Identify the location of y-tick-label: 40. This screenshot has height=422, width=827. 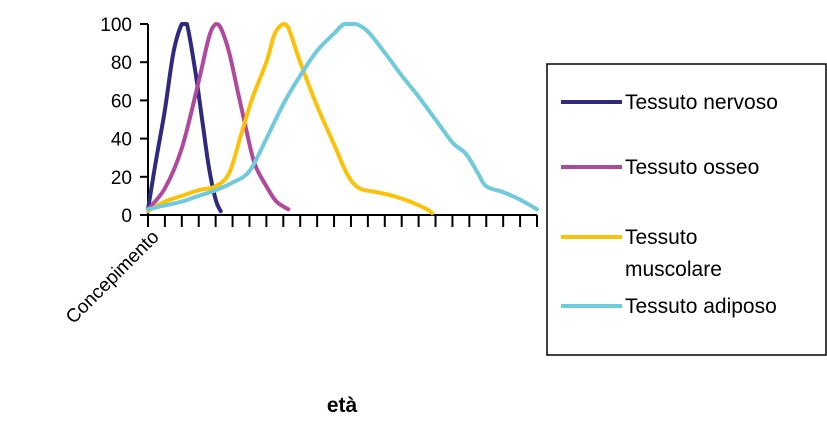
(121, 140).